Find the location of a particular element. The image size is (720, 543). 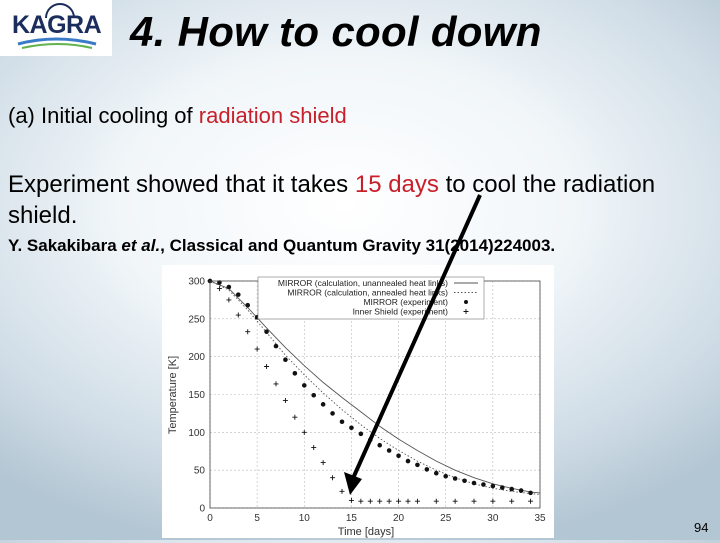

logo-text: KAGRA is located at coordinates (57, 25).